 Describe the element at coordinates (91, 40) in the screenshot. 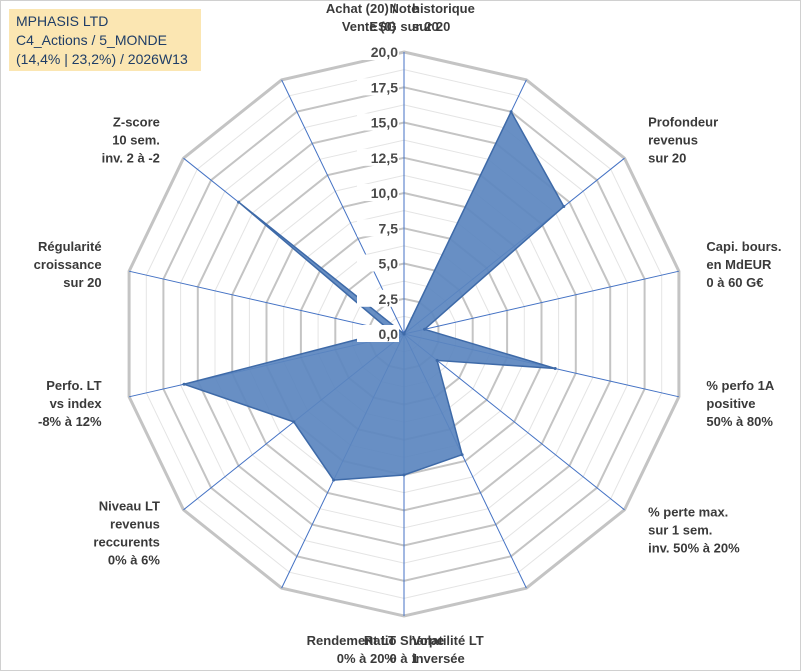

I see `category-label: C4_Actions / 5_MONDE` at that location.